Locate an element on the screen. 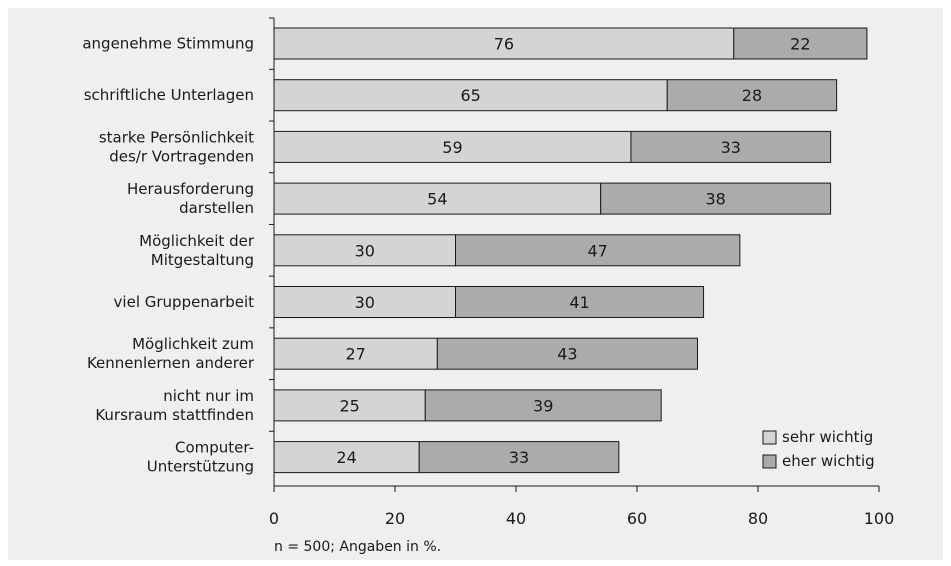 Image resolution: width=951 pixels, height=566 pixels. bar-value-label: 43 is located at coordinates (567, 354).